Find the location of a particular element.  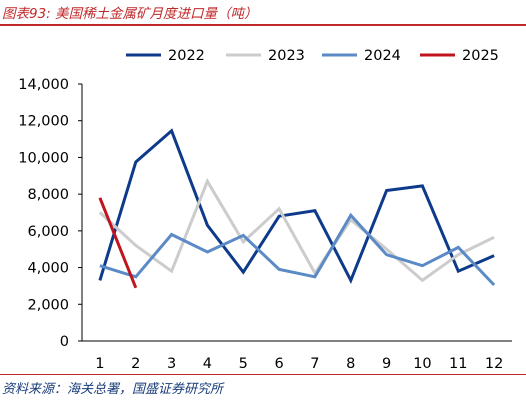

x-tick-label: 3 is located at coordinates (171, 364).